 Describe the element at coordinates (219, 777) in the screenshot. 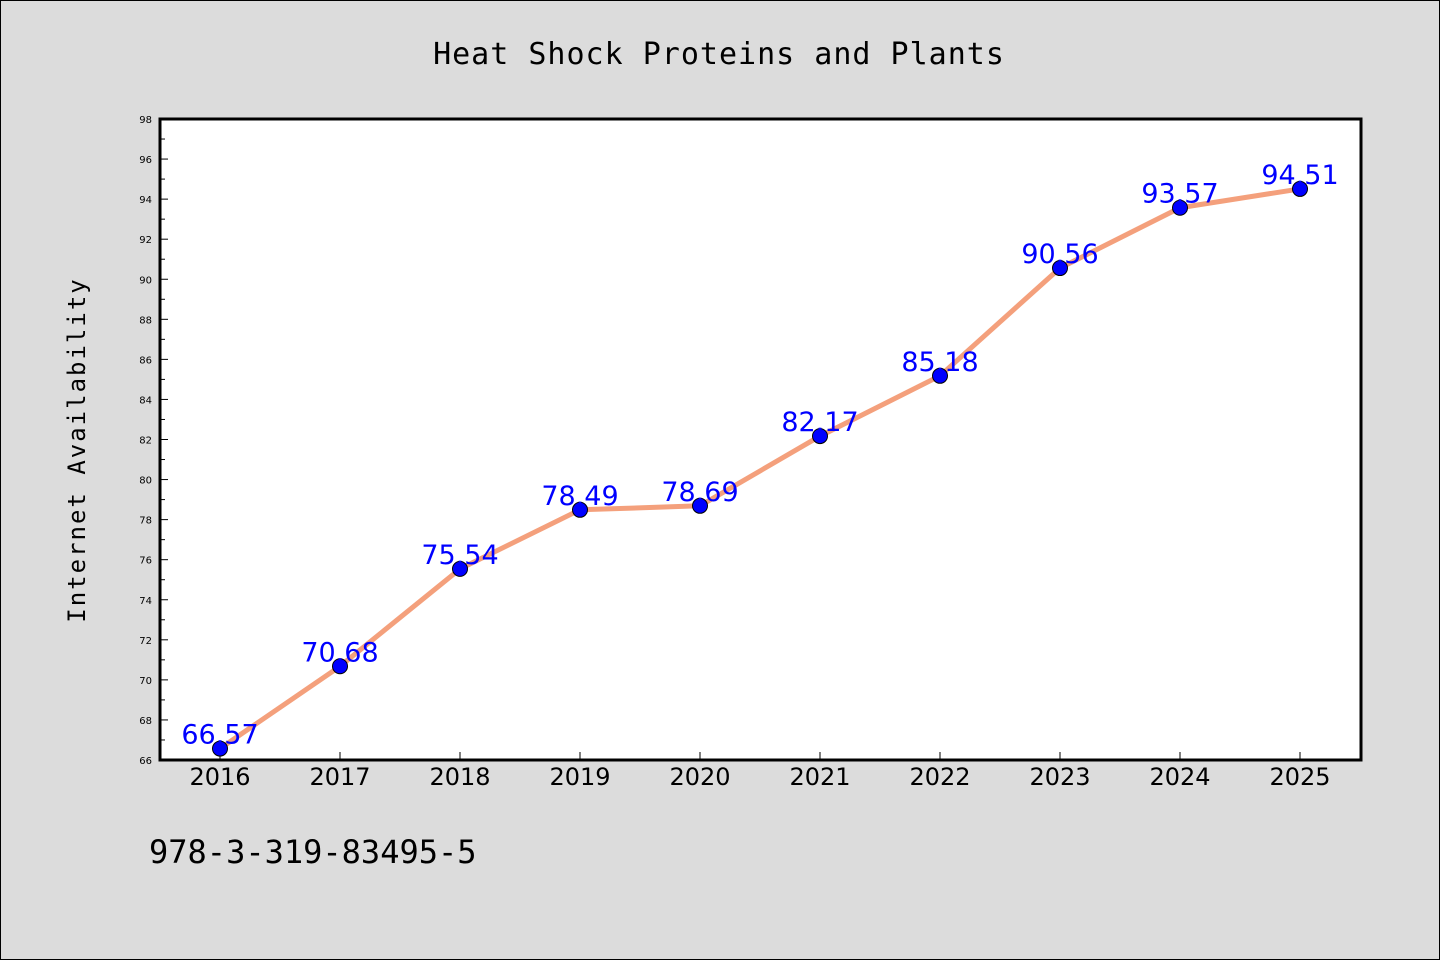

I see `x-tick-label: 2016` at that location.